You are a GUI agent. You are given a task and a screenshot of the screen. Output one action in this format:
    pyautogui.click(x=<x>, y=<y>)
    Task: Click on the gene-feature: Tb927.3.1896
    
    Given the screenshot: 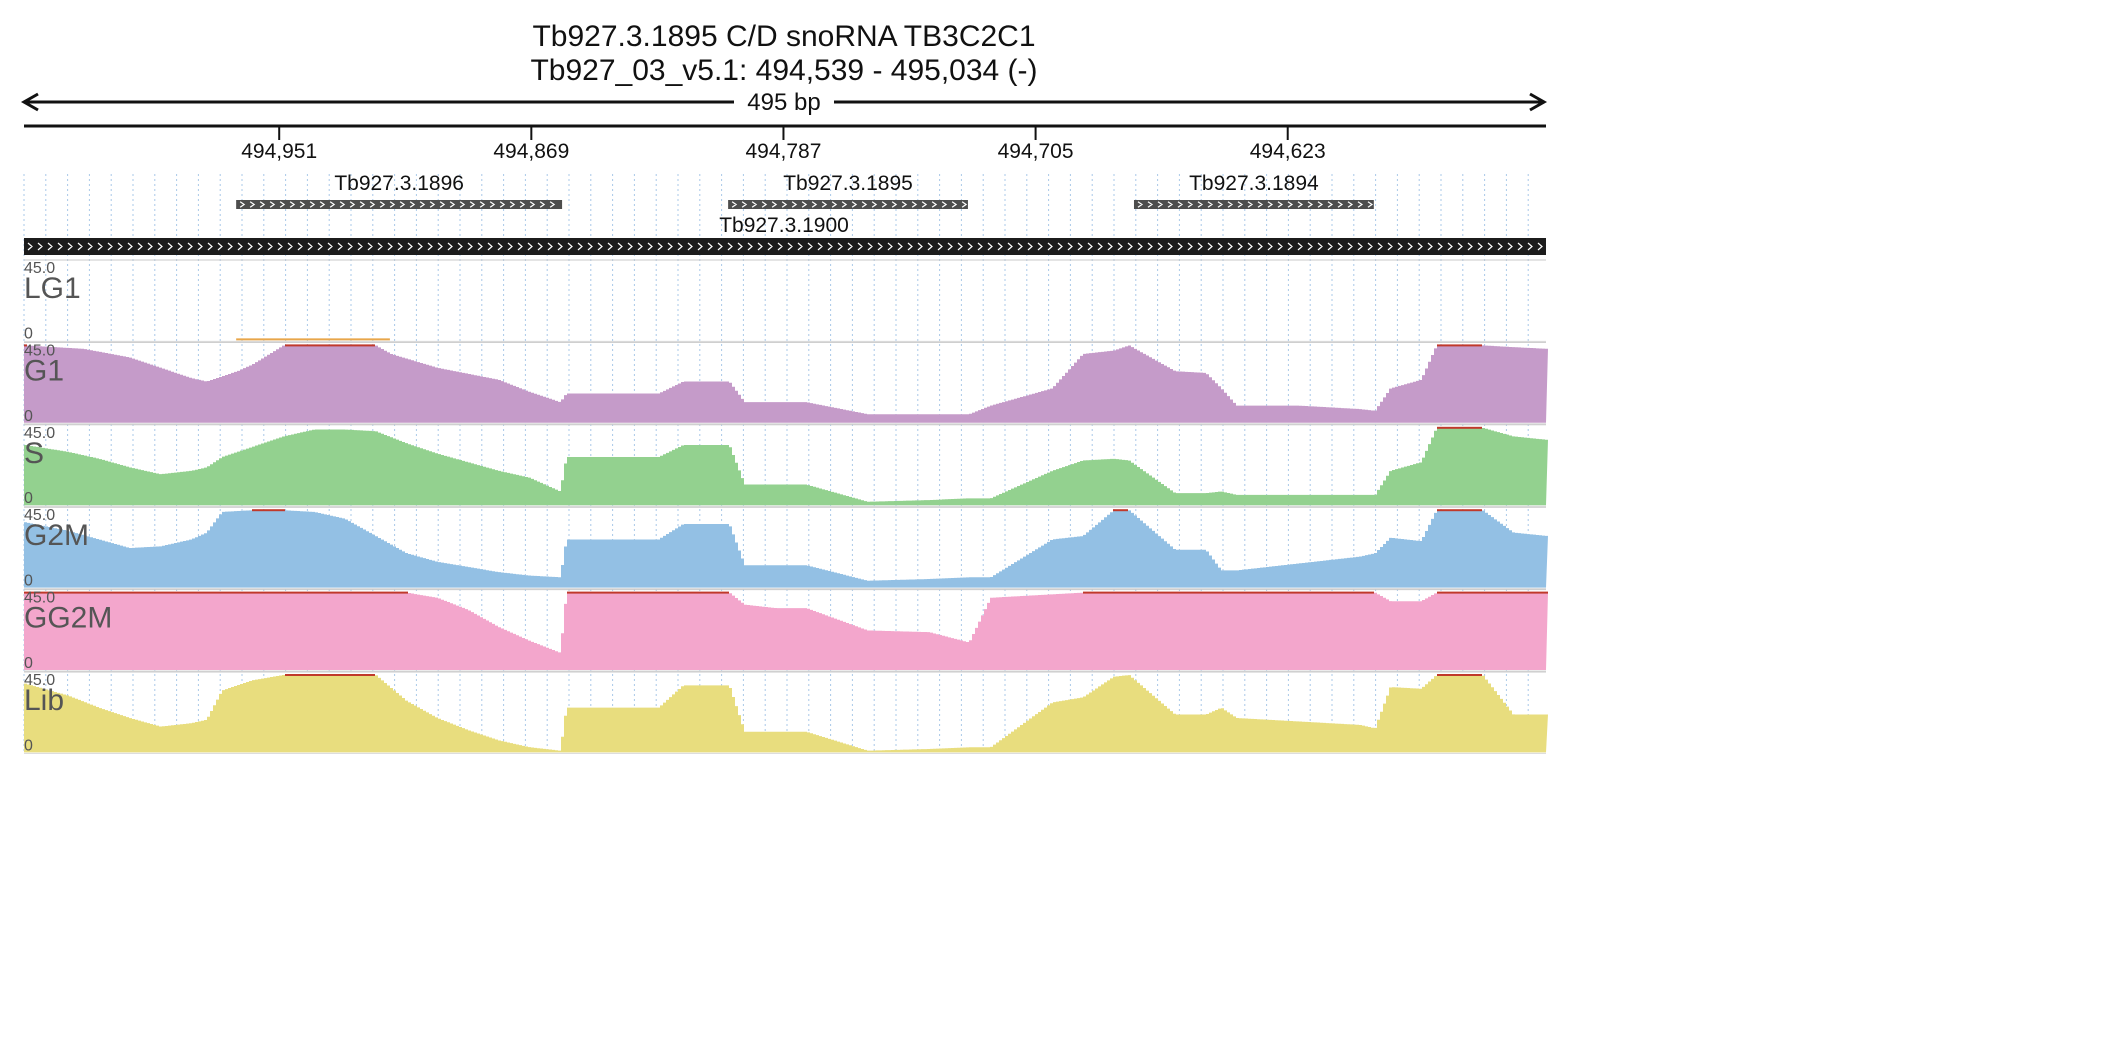 What is the action you would take?
    pyautogui.click(x=399, y=190)
    